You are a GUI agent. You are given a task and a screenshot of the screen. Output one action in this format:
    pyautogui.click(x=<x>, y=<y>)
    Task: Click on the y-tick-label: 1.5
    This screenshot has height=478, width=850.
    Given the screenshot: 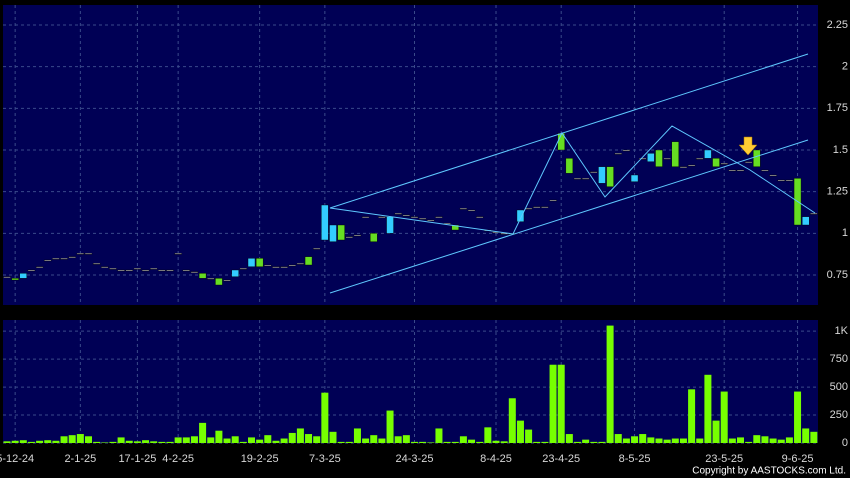 What is the action you would take?
    pyautogui.click(x=840, y=150)
    